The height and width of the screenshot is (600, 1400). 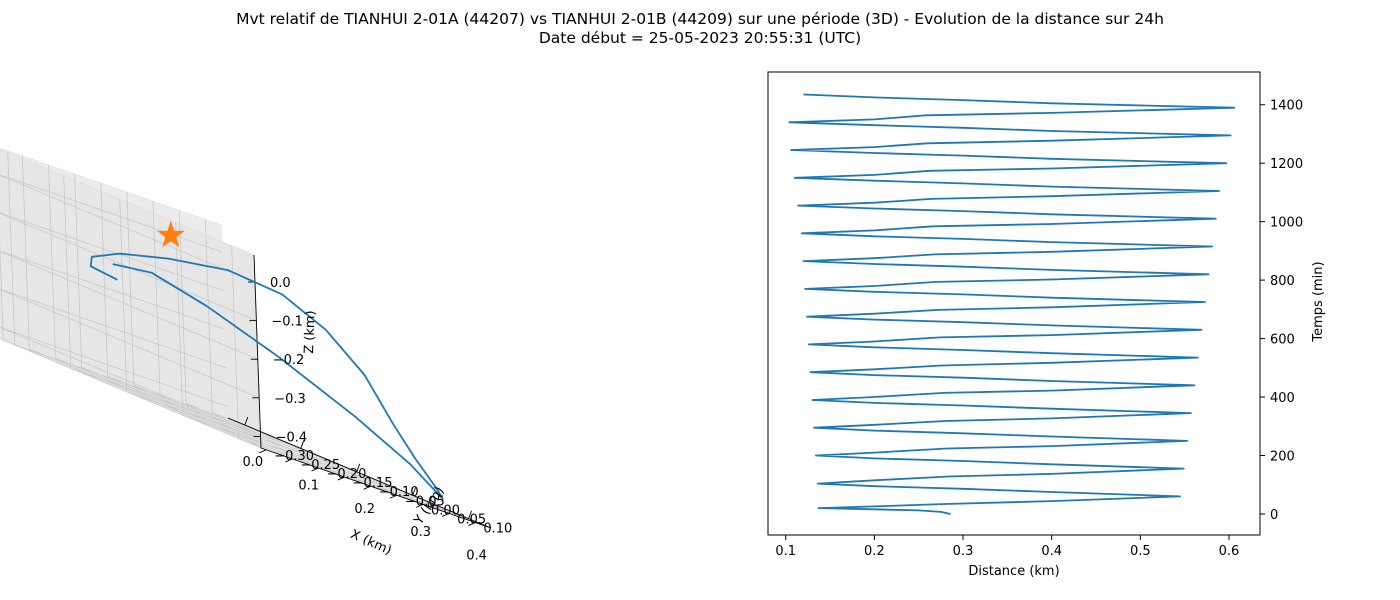 I want to click on x-axis-line, so click(x=359, y=473).